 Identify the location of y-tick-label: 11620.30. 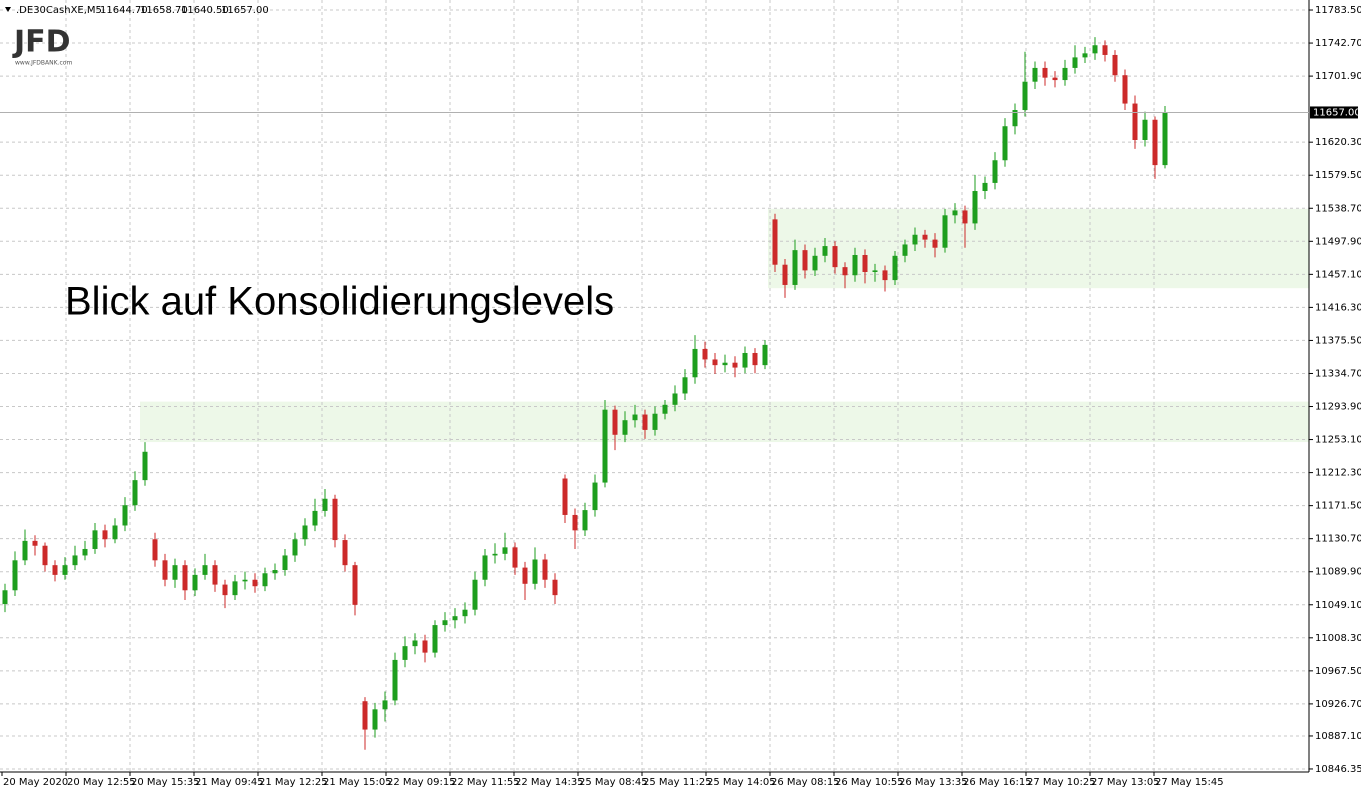
(1338, 142).